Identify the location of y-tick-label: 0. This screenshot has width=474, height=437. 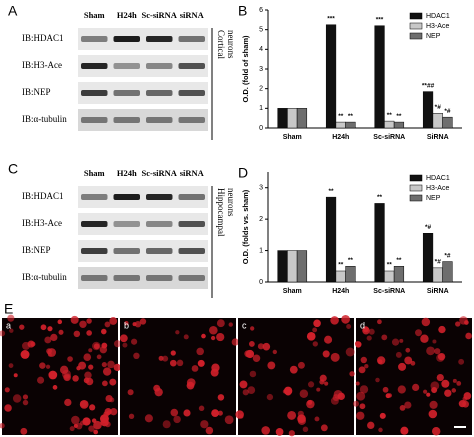
(261, 128).